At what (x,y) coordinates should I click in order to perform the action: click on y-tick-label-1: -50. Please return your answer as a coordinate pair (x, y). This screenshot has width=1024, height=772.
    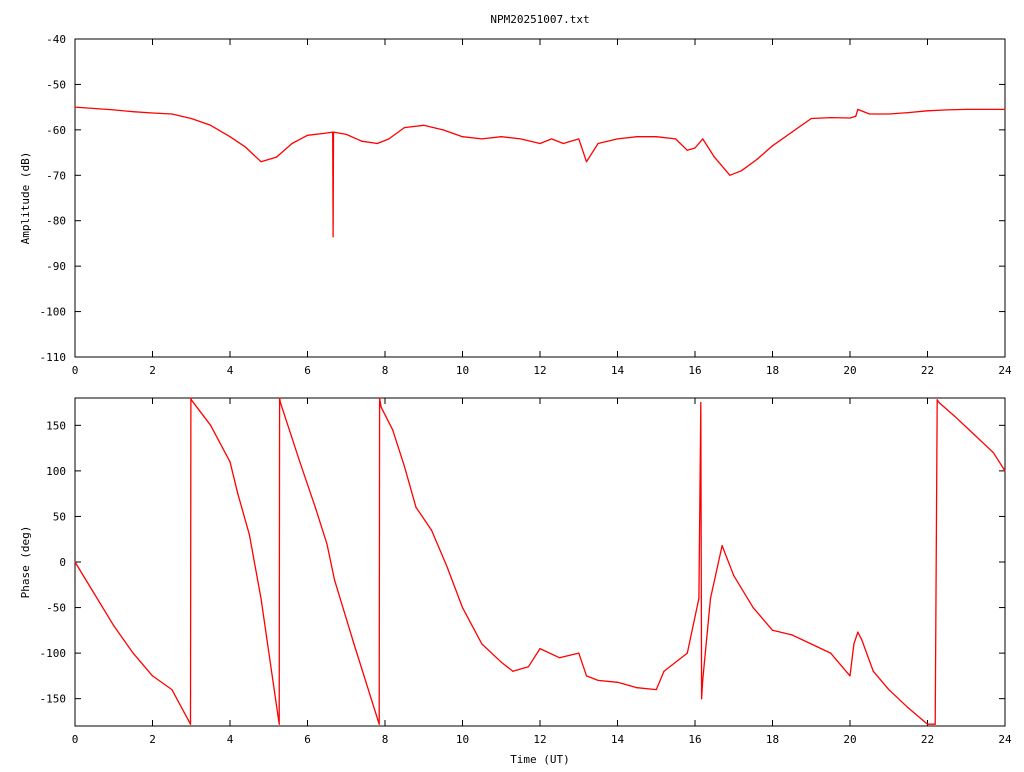
    Looking at the image, I should click on (56, 608).